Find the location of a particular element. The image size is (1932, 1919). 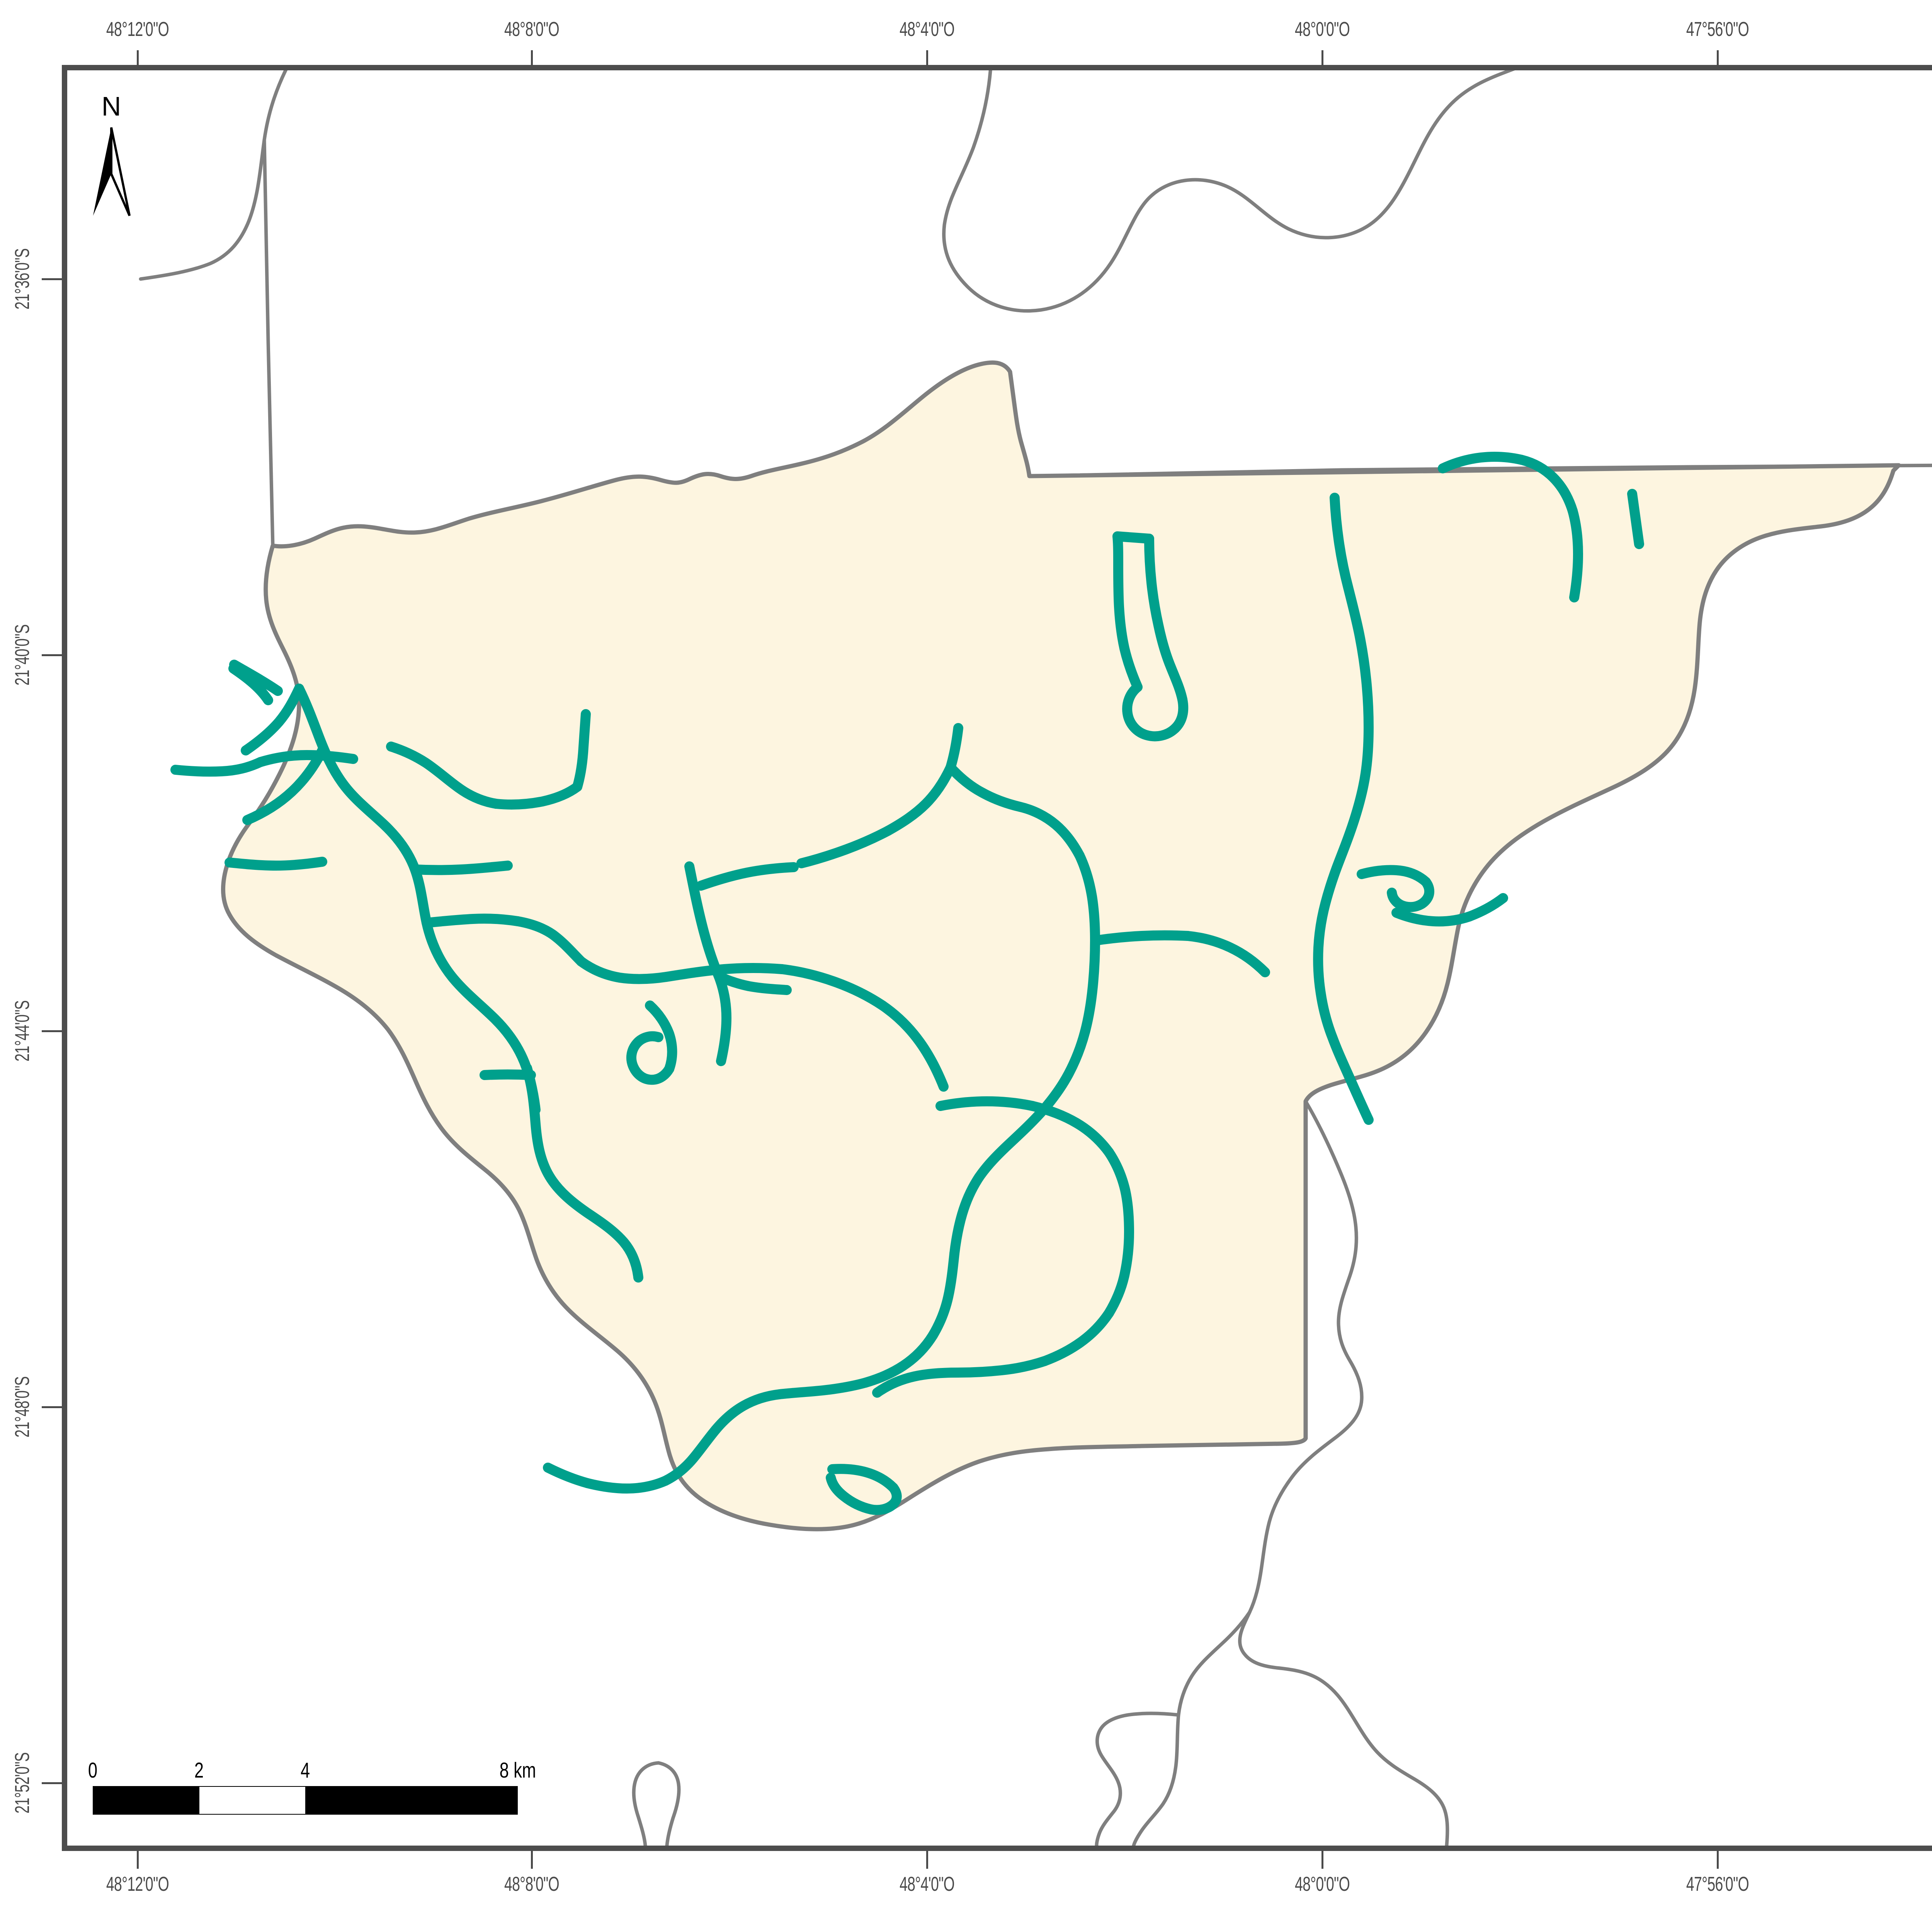

graticule-label-lon-top: 48°4'0"O is located at coordinates (927, 29).